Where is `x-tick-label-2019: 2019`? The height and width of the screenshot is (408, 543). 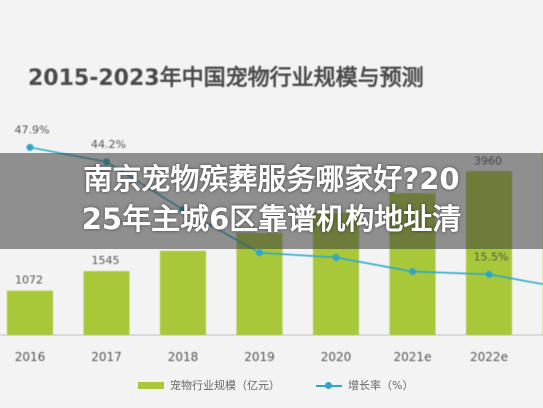 x-tick-label-2019: 2019 is located at coordinates (259, 357).